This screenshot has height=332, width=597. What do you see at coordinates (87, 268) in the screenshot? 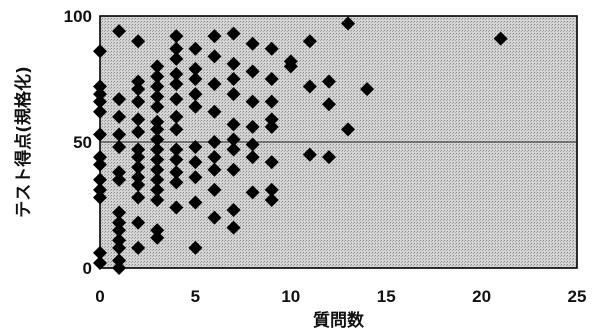
I see `y-tick-label-0: 0` at bounding box center [87, 268].